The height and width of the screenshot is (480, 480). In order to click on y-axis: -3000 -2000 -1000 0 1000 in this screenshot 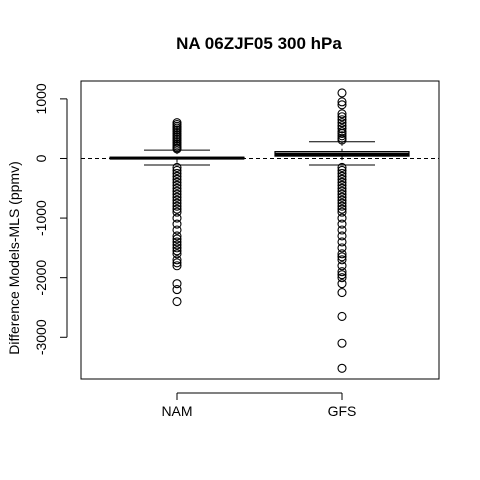, I will do `click(50, 219)`.